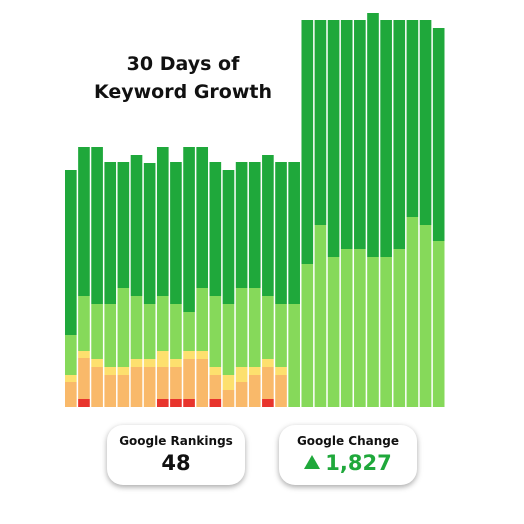 The width and height of the screenshot is (524, 524). I want to click on change-card: Google Change 1,827, so click(348, 455).